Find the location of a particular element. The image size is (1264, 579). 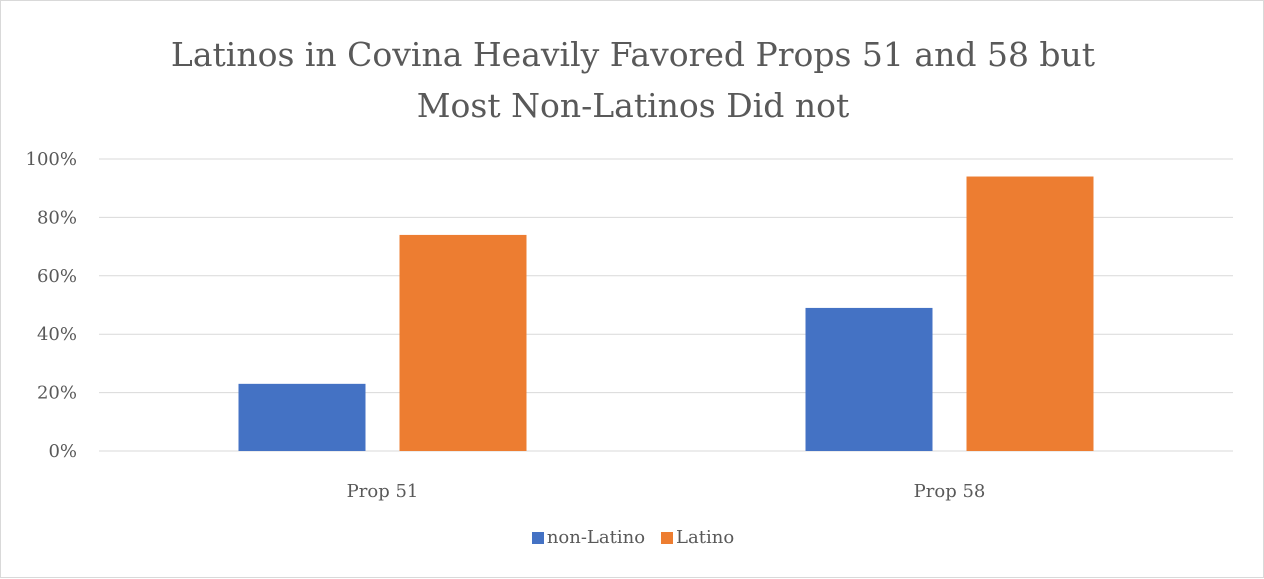

legend-swatch-latino is located at coordinates (667, 537).